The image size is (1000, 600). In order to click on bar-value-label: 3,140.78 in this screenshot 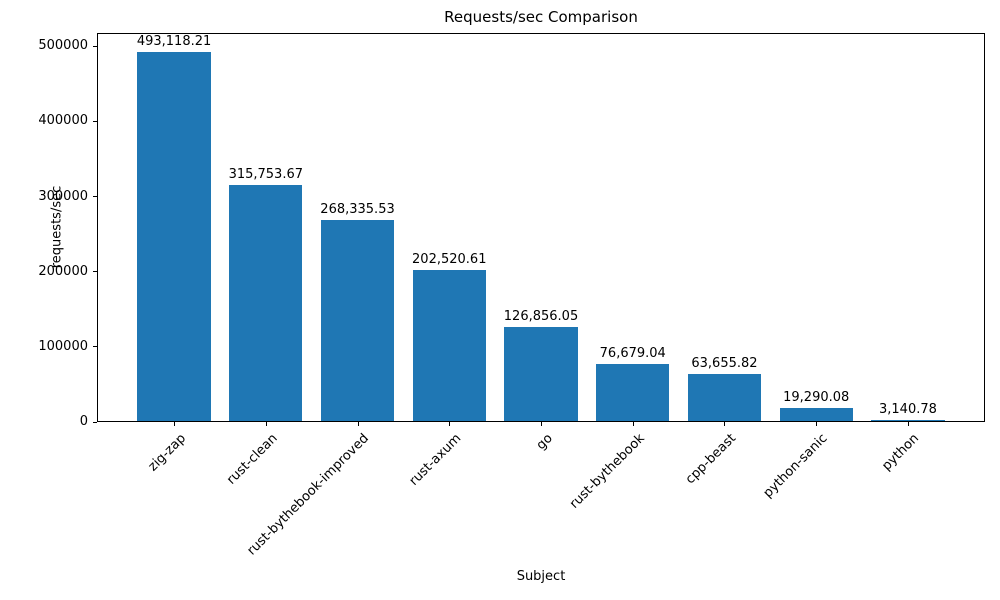, I will do `click(907, 409)`.